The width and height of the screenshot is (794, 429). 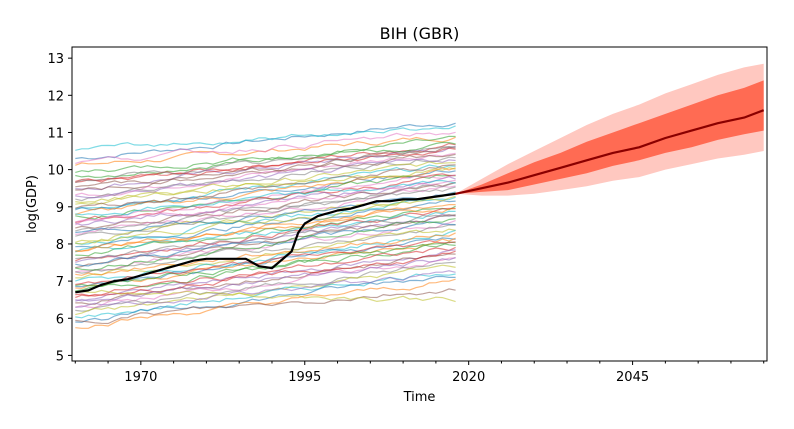 What do you see at coordinates (60, 245) in the screenshot?
I see `y-tick-label: 8` at bounding box center [60, 245].